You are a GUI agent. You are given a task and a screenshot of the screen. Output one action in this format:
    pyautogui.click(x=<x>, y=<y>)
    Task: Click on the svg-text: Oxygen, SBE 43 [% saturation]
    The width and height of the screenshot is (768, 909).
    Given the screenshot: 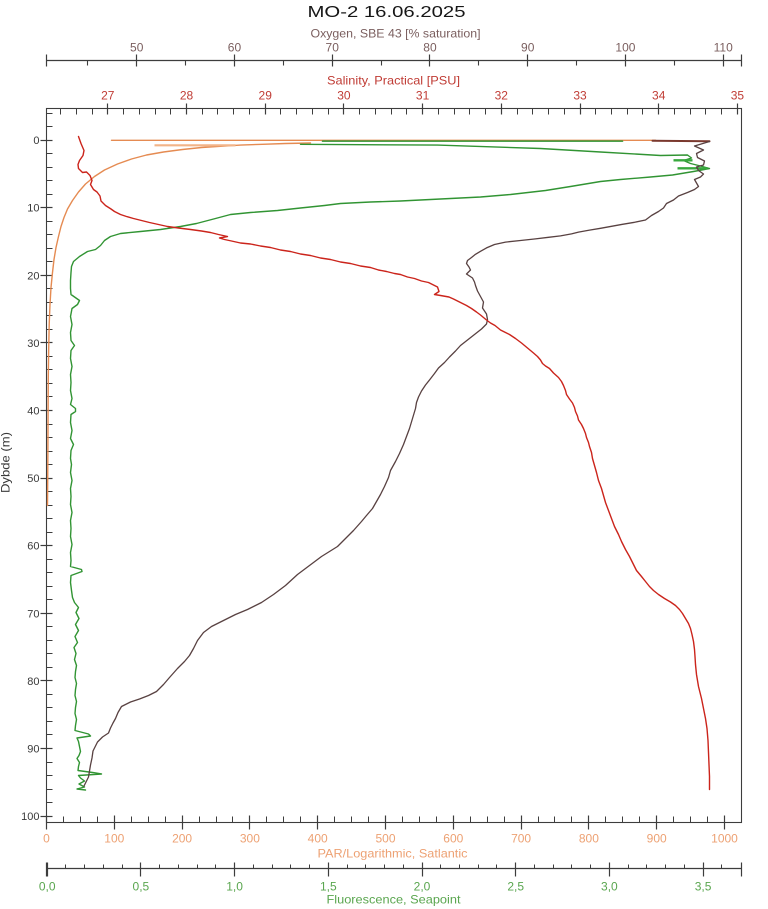 What is the action you would take?
    pyautogui.click(x=396, y=34)
    